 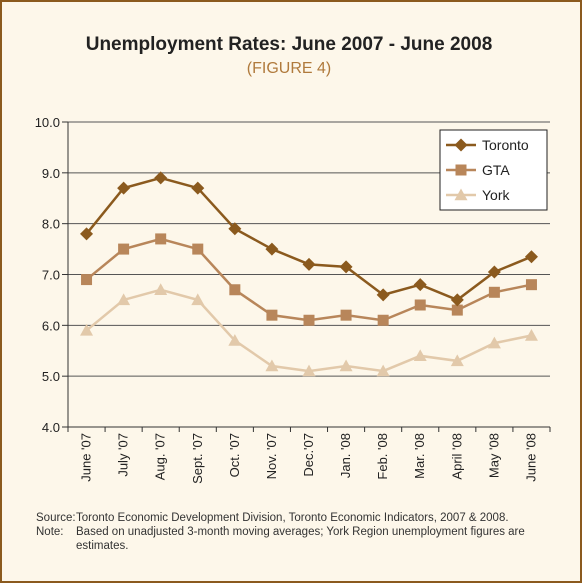 I want to click on x-tick-label: Nov. '07, so click(x=271, y=456).